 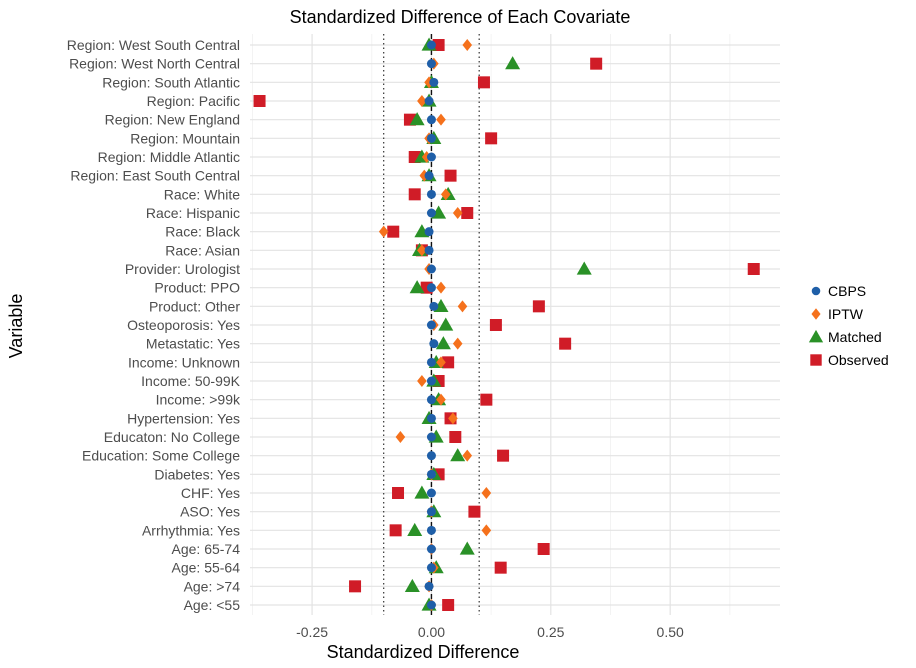 I want to click on y-tick-label: Race: White, so click(x=202, y=194).